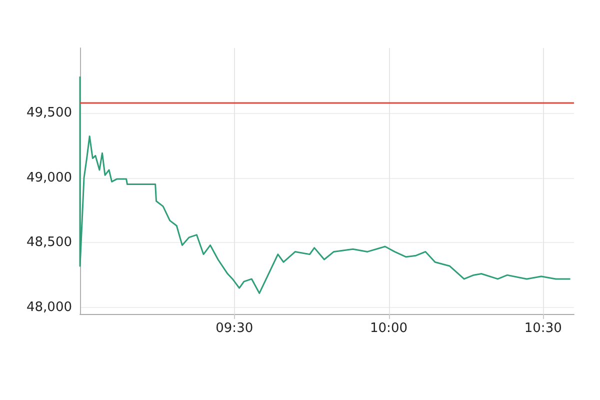 Image resolution: width=600 pixels, height=400 pixels. Describe the element at coordinates (235, 328) in the screenshot. I see `x-tick-label: 09:30` at that location.